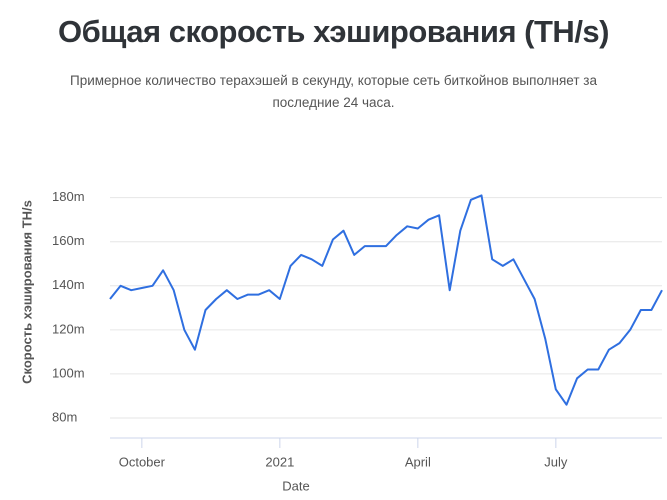 The width and height of the screenshot is (667, 500). What do you see at coordinates (68, 328) in the screenshot?
I see `y-tick-label: 120m` at bounding box center [68, 328].